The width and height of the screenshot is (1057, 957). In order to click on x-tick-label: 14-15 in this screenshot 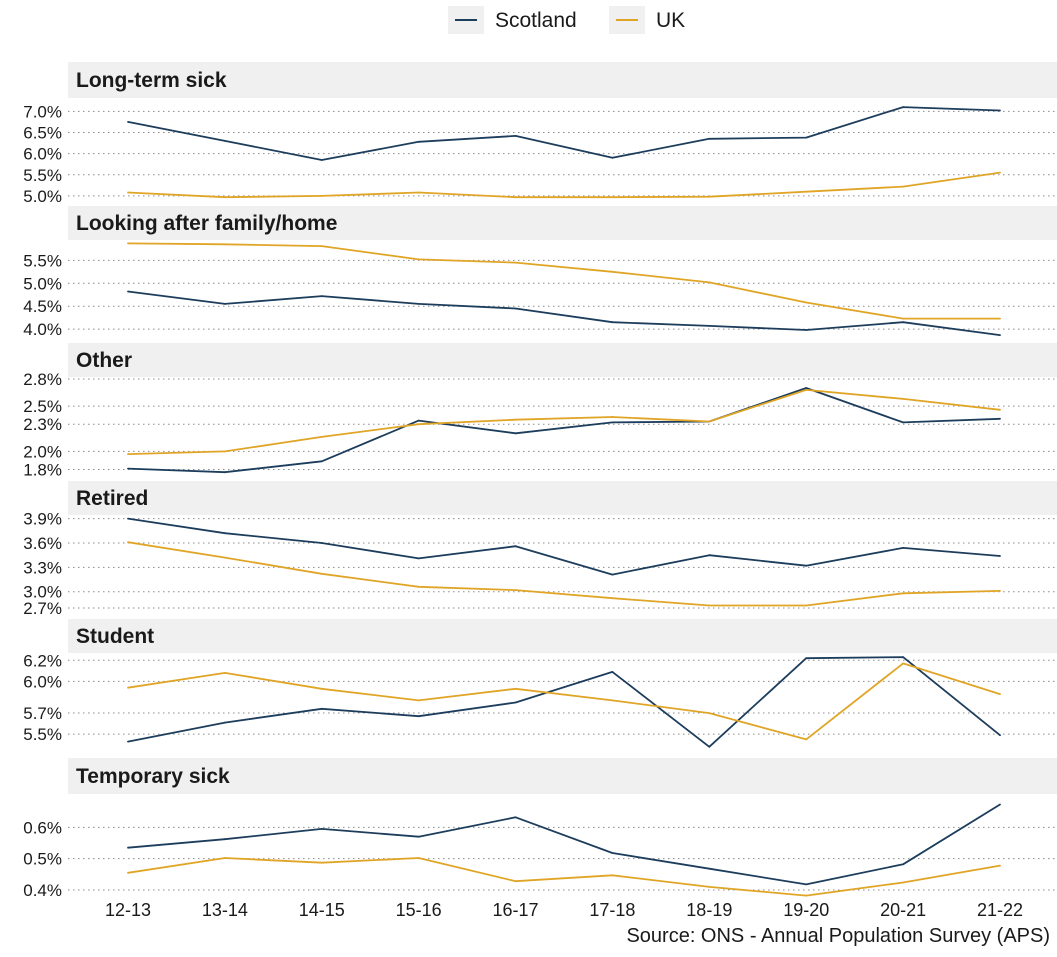, I will do `click(322, 910)`.